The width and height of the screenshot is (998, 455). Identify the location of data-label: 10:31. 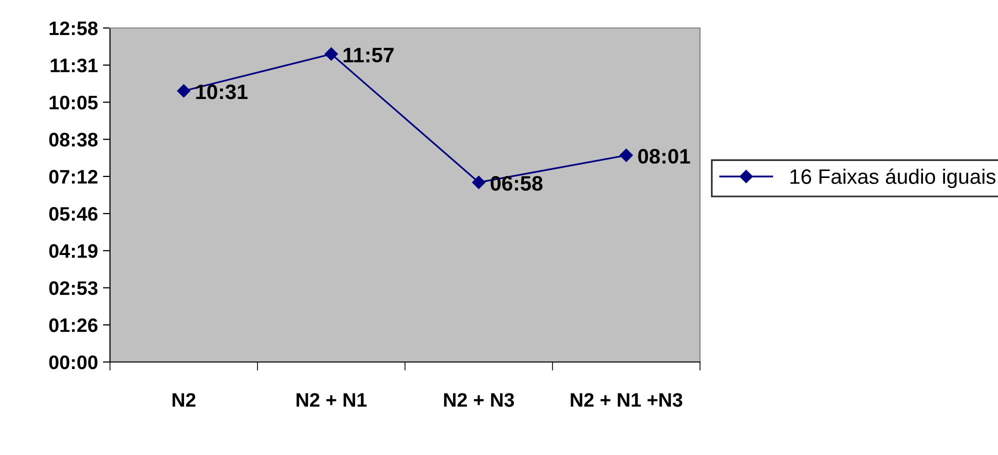
(222, 92).